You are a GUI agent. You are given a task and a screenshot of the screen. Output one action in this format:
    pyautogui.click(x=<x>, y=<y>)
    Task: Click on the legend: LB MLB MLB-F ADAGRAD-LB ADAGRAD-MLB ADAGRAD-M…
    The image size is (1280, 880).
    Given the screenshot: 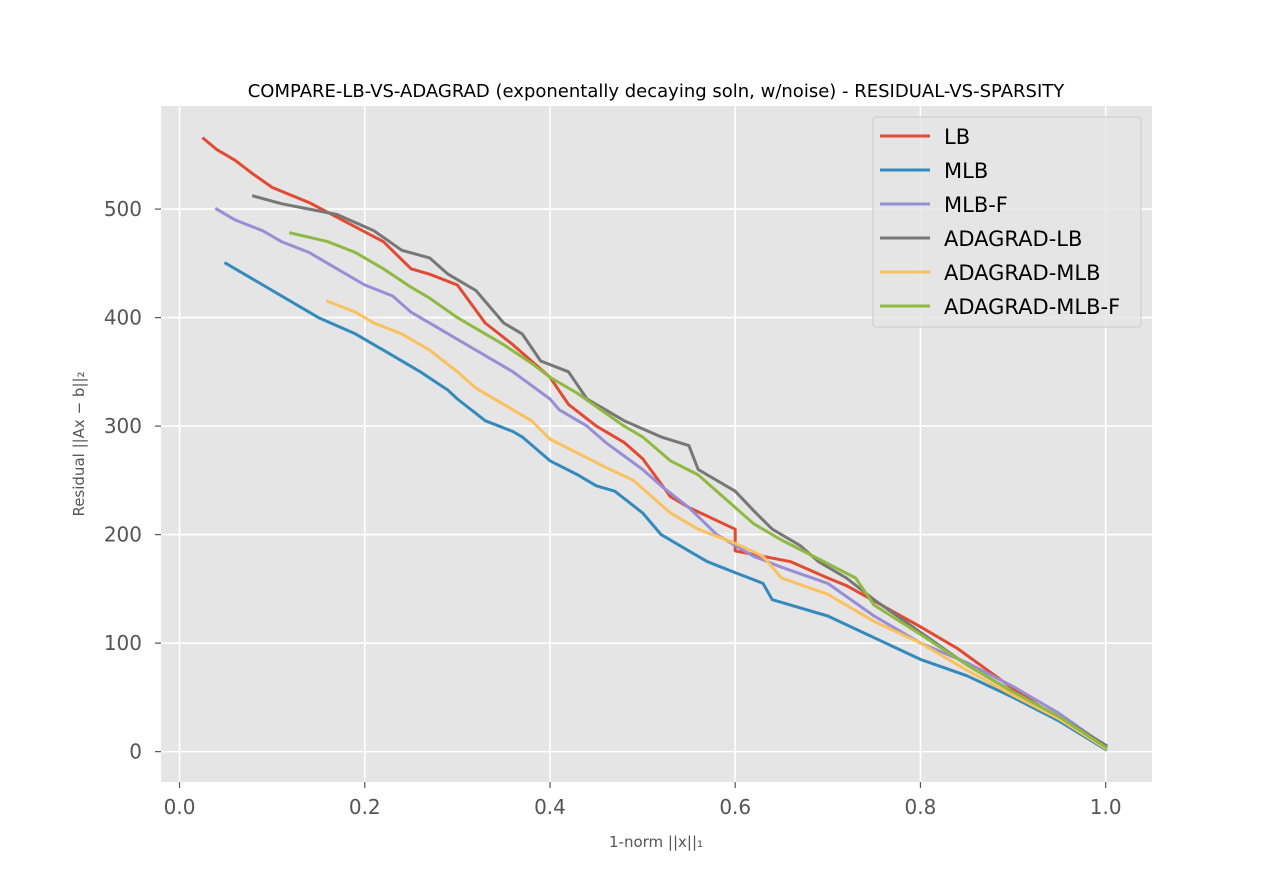 What is the action you would take?
    pyautogui.click(x=1007, y=222)
    